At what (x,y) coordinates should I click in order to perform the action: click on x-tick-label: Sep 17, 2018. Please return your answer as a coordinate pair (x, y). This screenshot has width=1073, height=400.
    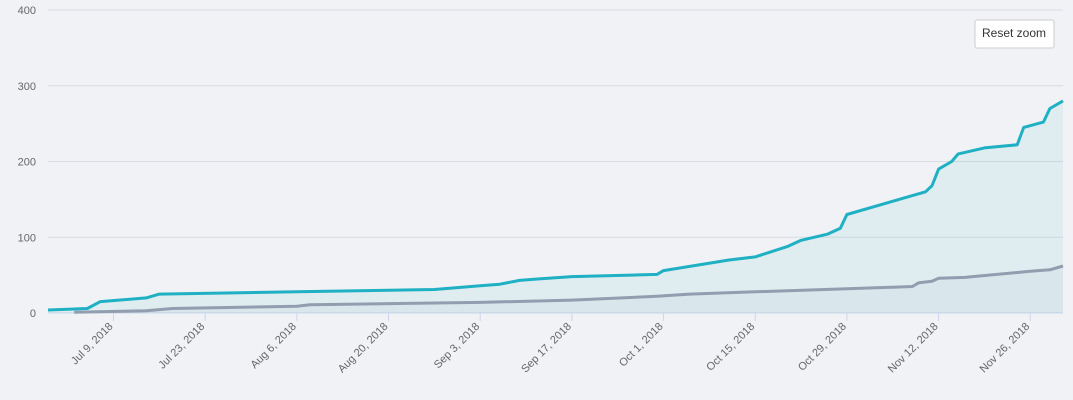
    Looking at the image, I should click on (546, 348).